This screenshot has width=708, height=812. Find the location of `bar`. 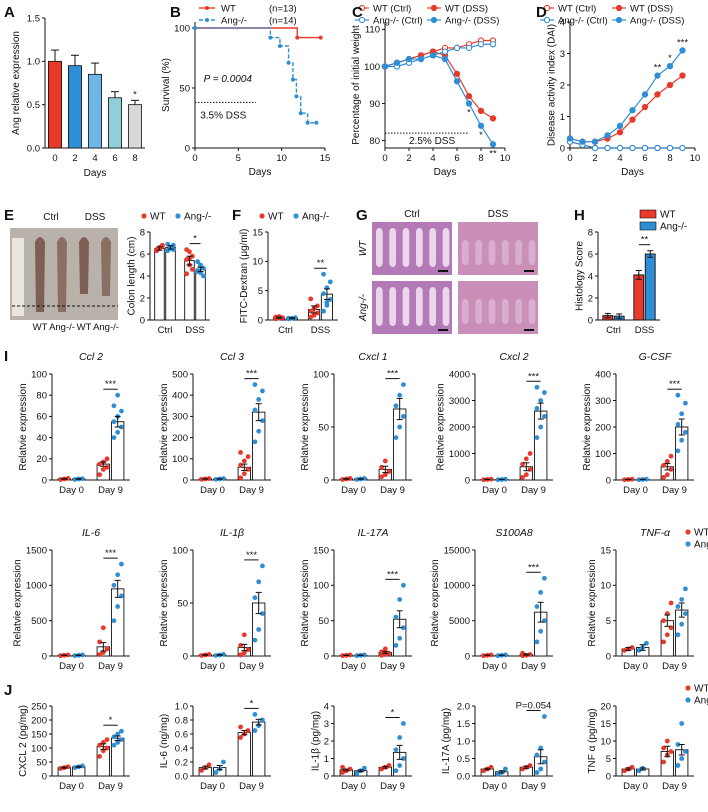

bar is located at coordinates (650, 287).